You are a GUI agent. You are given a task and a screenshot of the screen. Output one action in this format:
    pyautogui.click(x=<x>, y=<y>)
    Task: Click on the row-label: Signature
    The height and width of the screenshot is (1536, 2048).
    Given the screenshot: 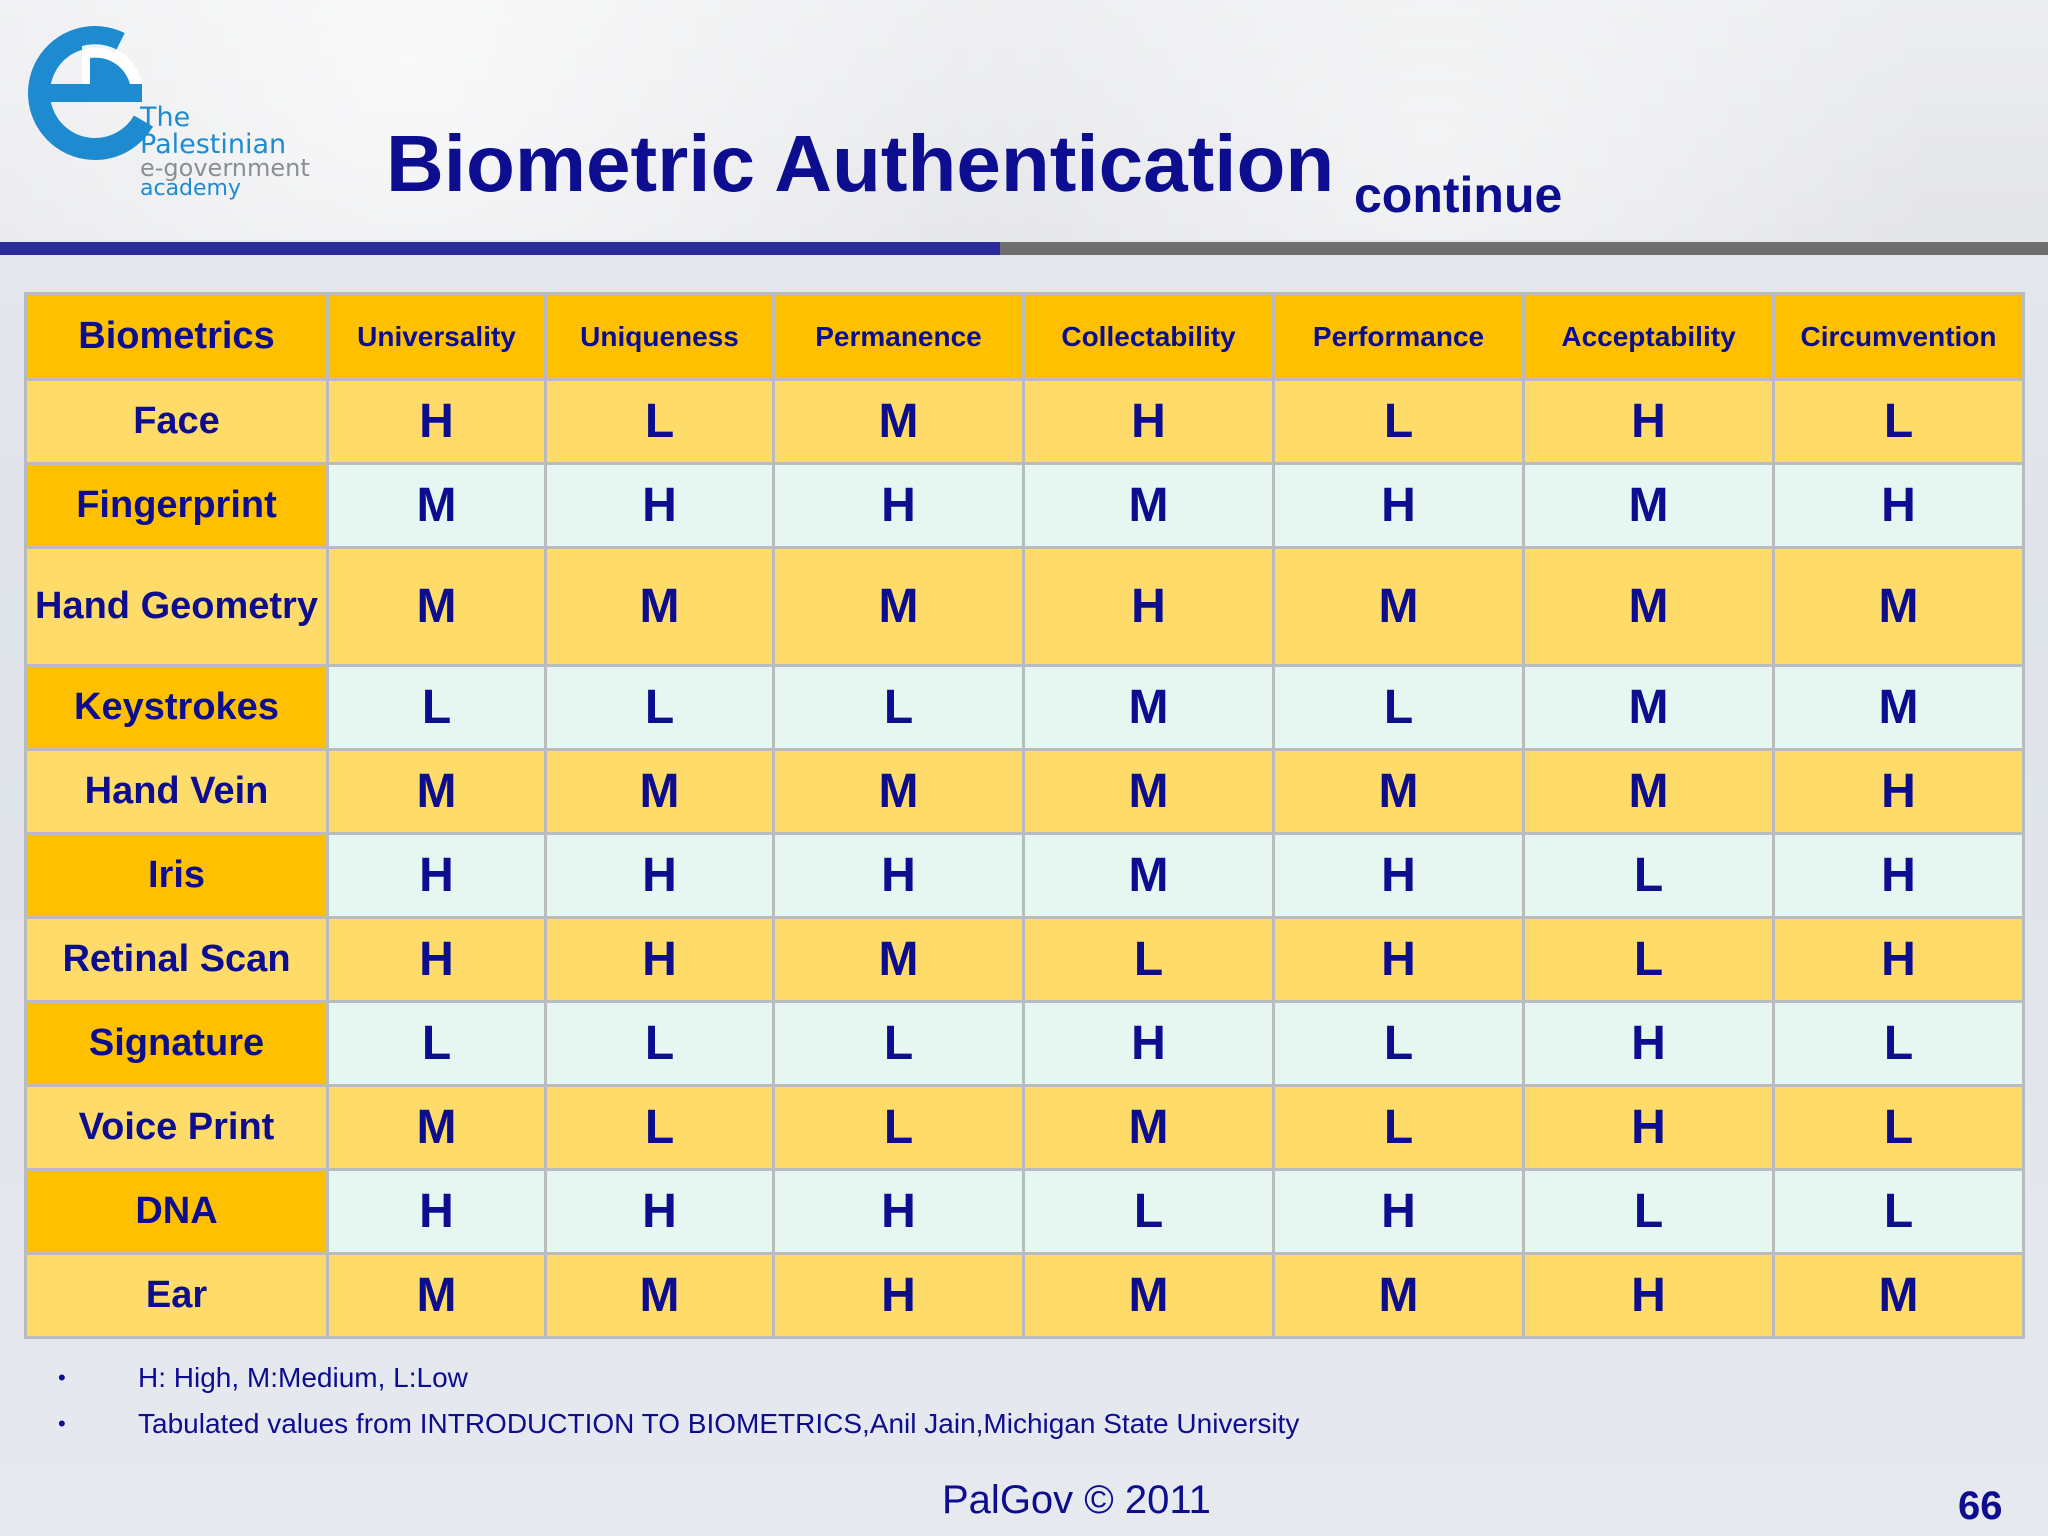 What is the action you would take?
    pyautogui.click(x=176, y=1043)
    